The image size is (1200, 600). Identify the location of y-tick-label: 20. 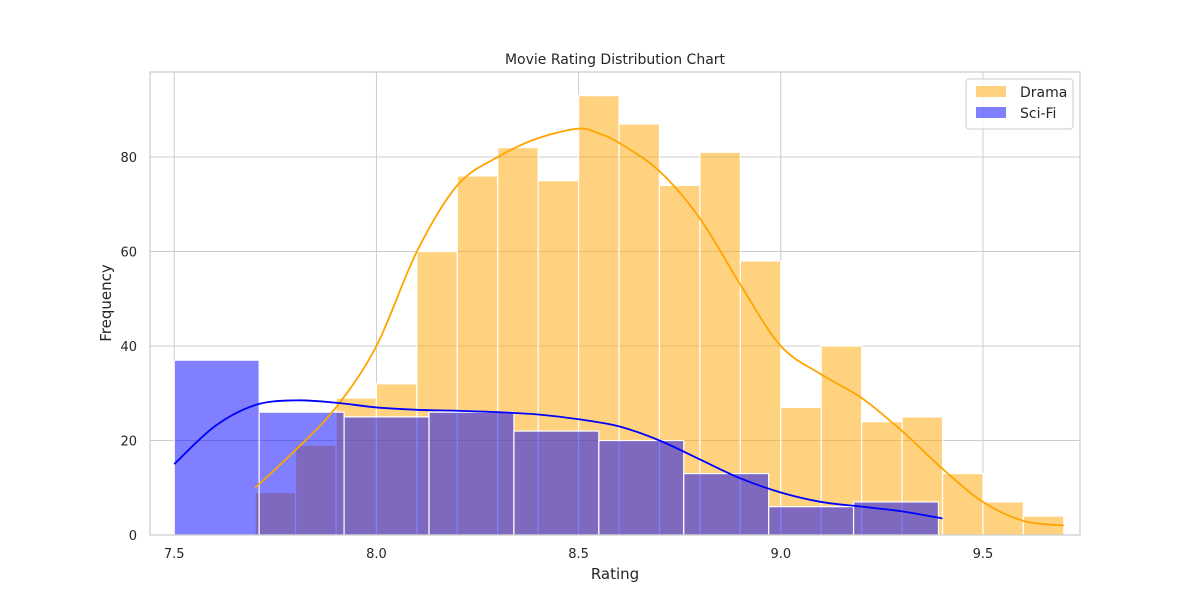
(128, 442).